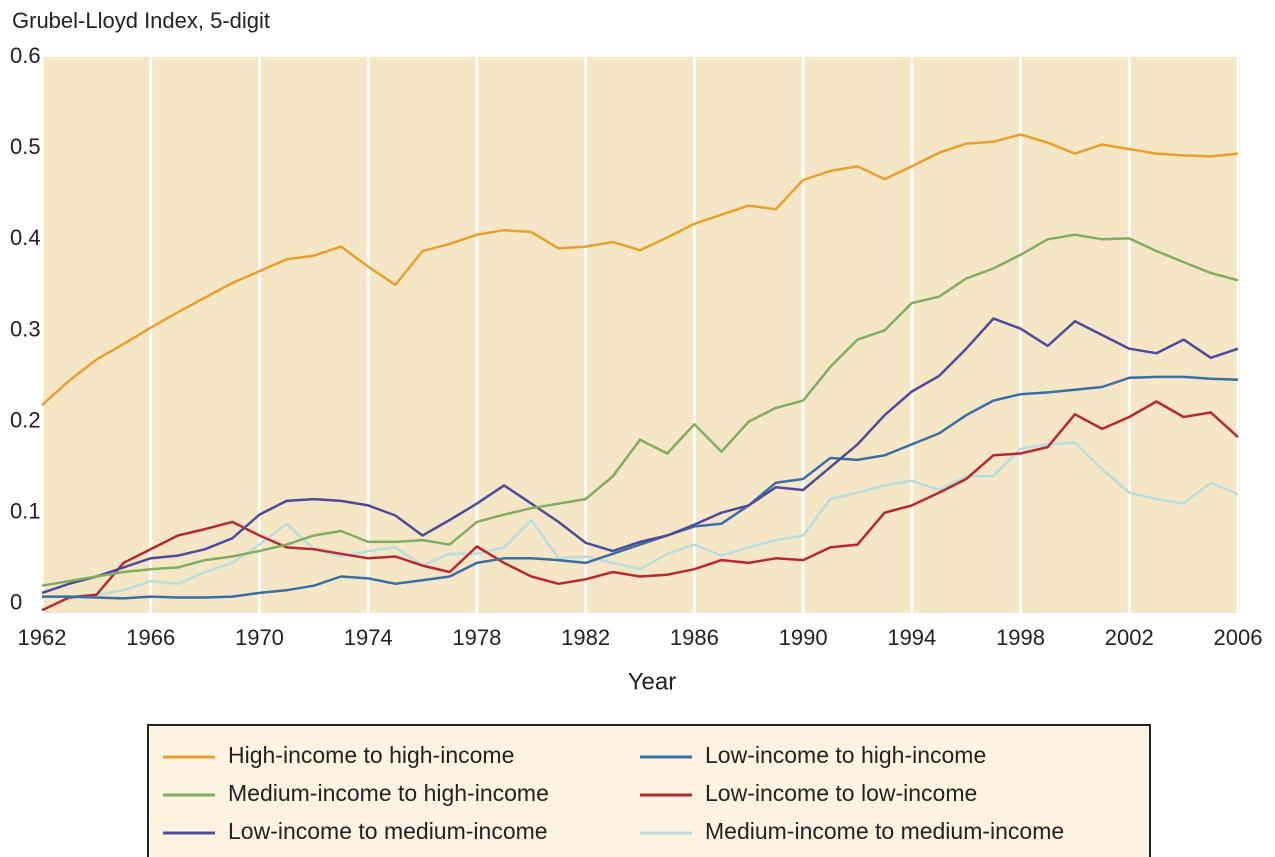 Image resolution: width=1275 pixels, height=857 pixels. I want to click on legend-label: Medium-income to medium-income, so click(884, 831).